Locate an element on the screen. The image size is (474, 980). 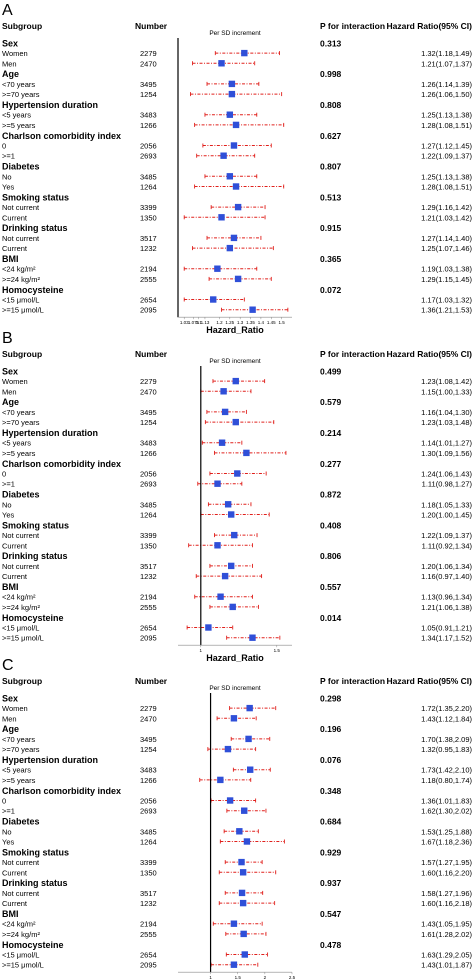
hr-ci-text: 1.73(1.42,2.10) is located at coordinates (446, 770).